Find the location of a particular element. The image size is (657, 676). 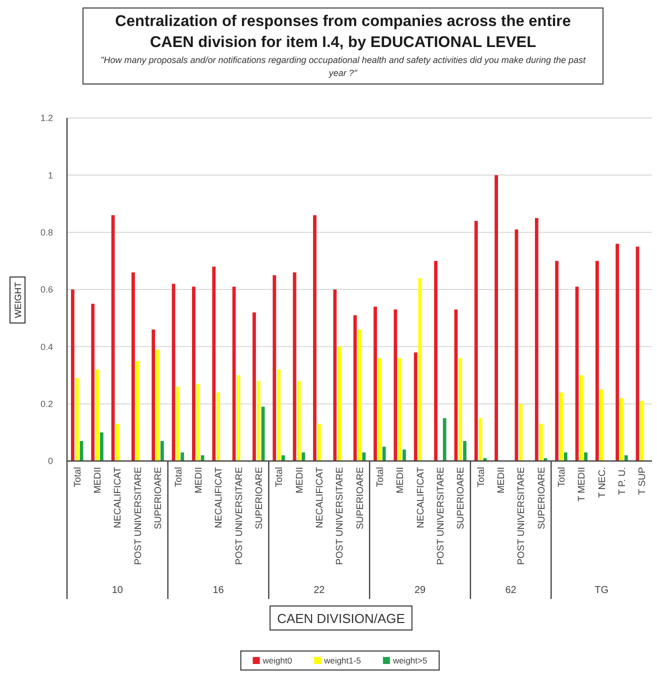

y-axis-title: WEIGHT is located at coordinates (18, 300).